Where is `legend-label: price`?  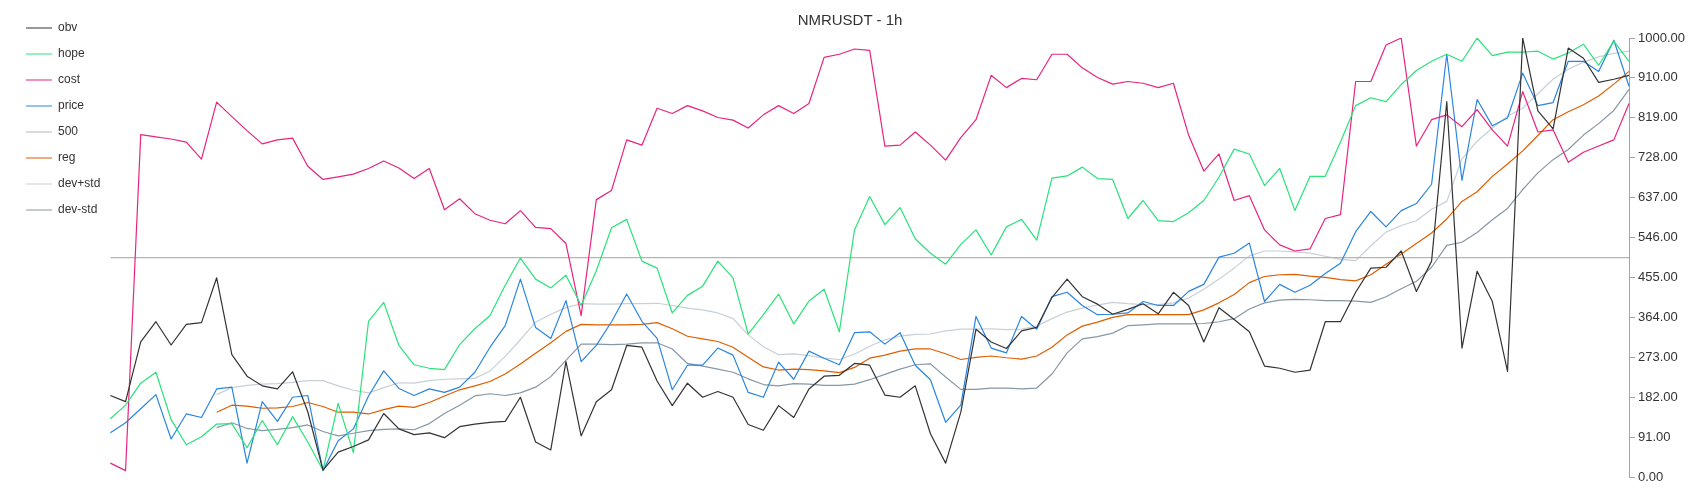
legend-label: price is located at coordinates (71, 105).